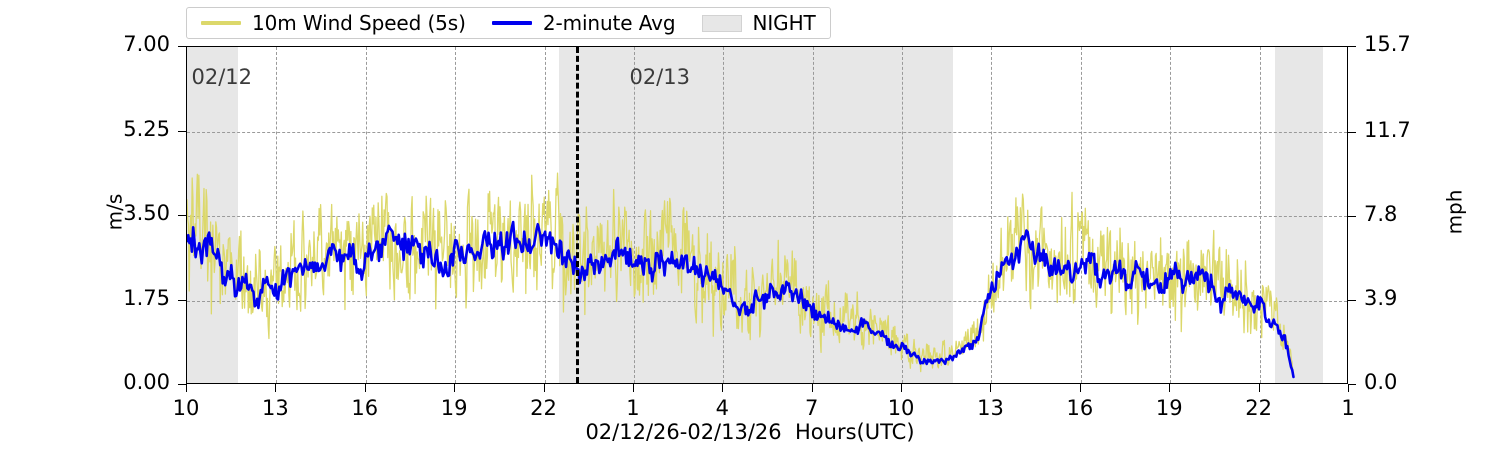  What do you see at coordinates (359, 23) in the screenshot?
I see `legend-label-wind-speed-5s: 10m Wind Speed (5s)` at bounding box center [359, 23].